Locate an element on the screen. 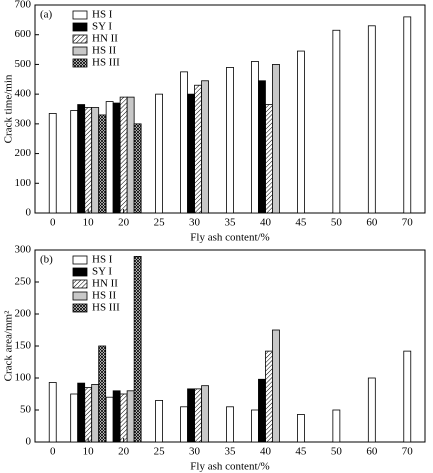  panel-label: (a) is located at coordinates (46, 15).